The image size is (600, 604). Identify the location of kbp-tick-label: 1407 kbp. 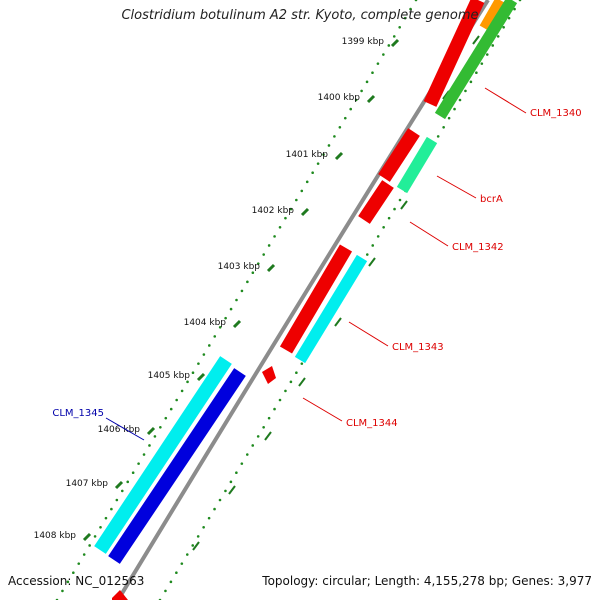
(87, 484).